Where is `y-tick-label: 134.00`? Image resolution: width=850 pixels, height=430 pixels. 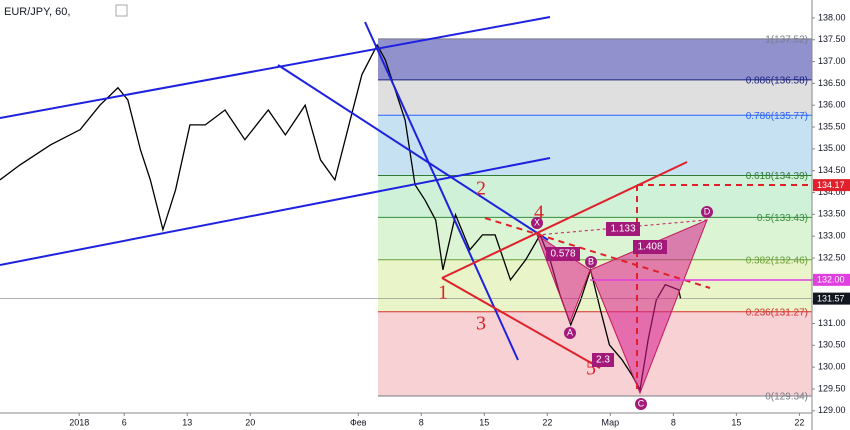 y-tick-label: 134.00 is located at coordinates (832, 192).